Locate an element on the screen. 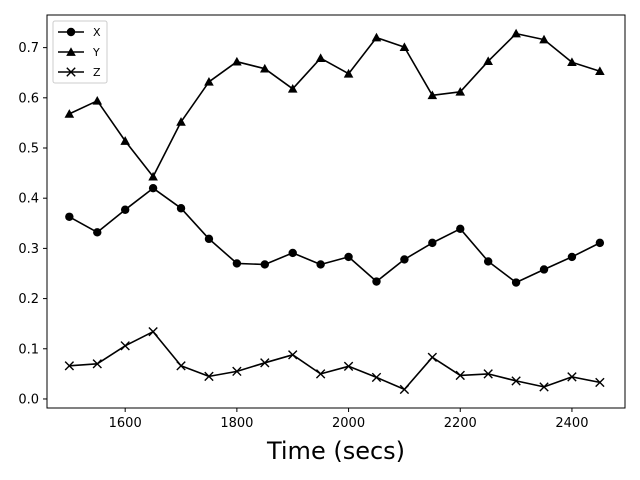 The width and height of the screenshot is (640, 480). legend: XYZ is located at coordinates (80, 52).